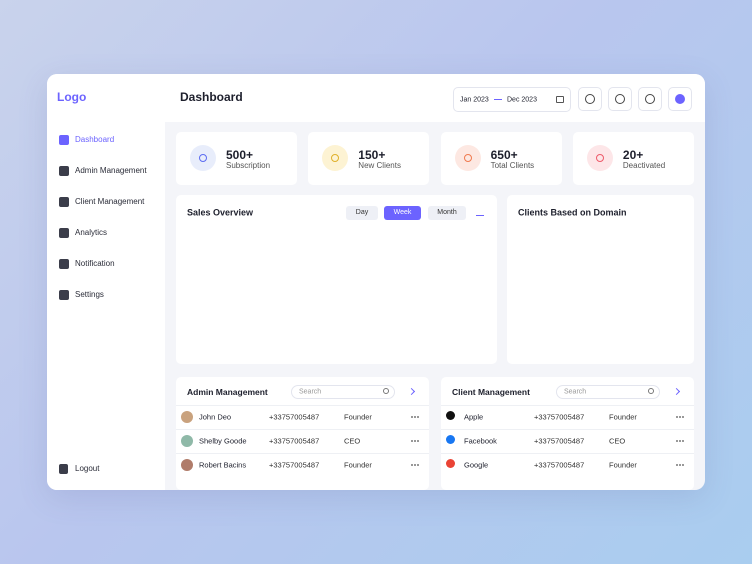  What do you see at coordinates (336, 279) in the screenshot?
I see `sales-panel` at bounding box center [336, 279].